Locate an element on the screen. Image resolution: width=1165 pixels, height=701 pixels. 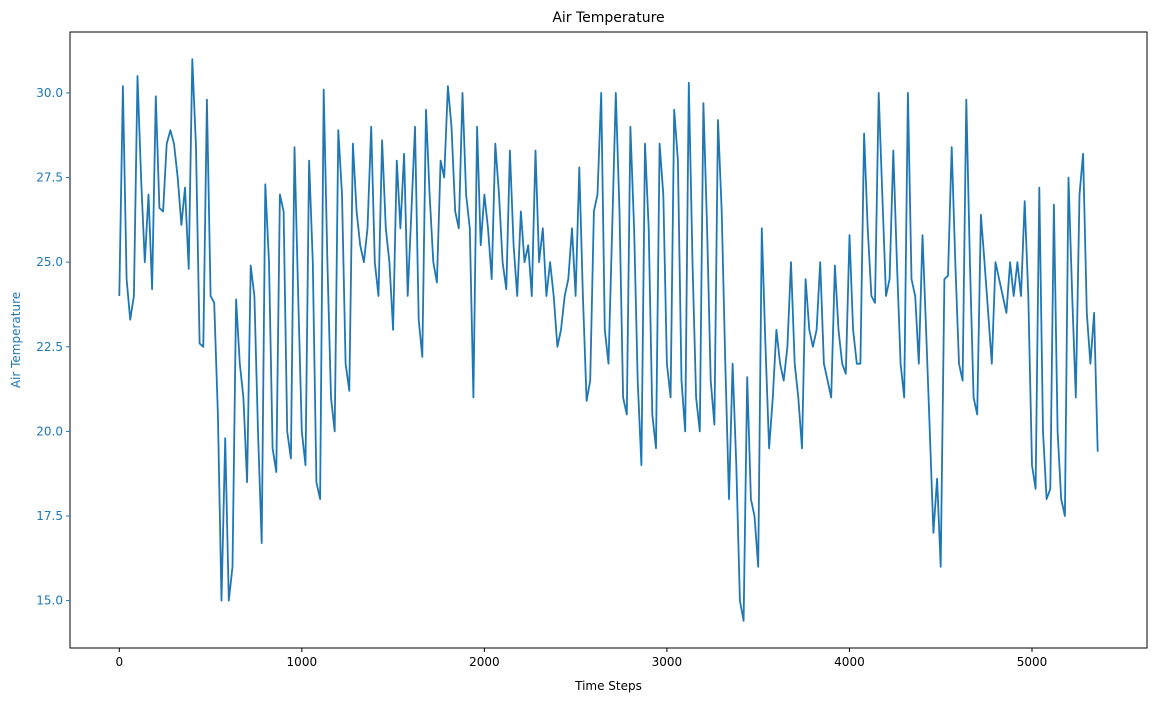
y-axis-ticks: 15.0 17.5 20.0 22.5 25.0 27.5 30.0 is located at coordinates (53, 347).